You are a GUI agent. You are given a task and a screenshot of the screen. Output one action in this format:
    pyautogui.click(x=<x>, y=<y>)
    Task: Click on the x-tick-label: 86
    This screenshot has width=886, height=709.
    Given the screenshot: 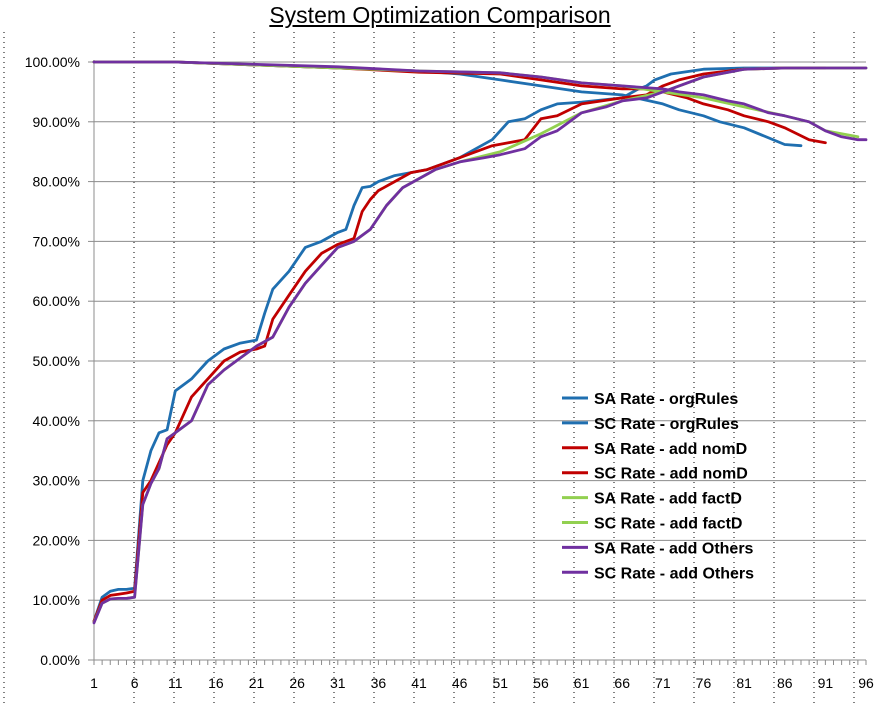 What is the action you would take?
    pyautogui.click(x=785, y=683)
    